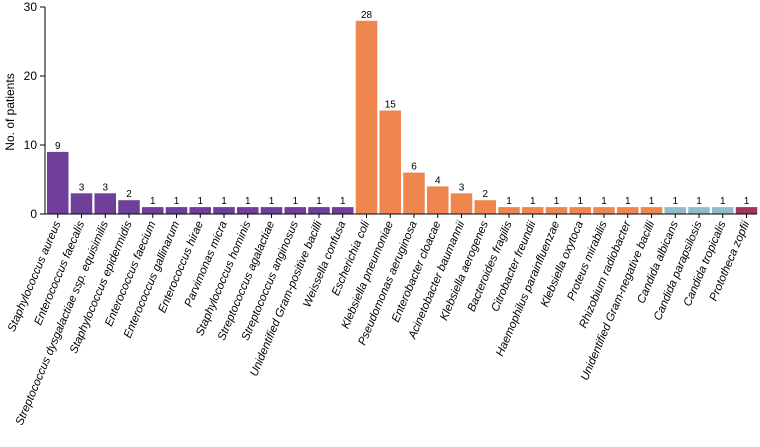 Image resolution: width=760 pixels, height=447 pixels. Describe the element at coordinates (414, 167) in the screenshot. I see `bar-value-label: 6` at that location.